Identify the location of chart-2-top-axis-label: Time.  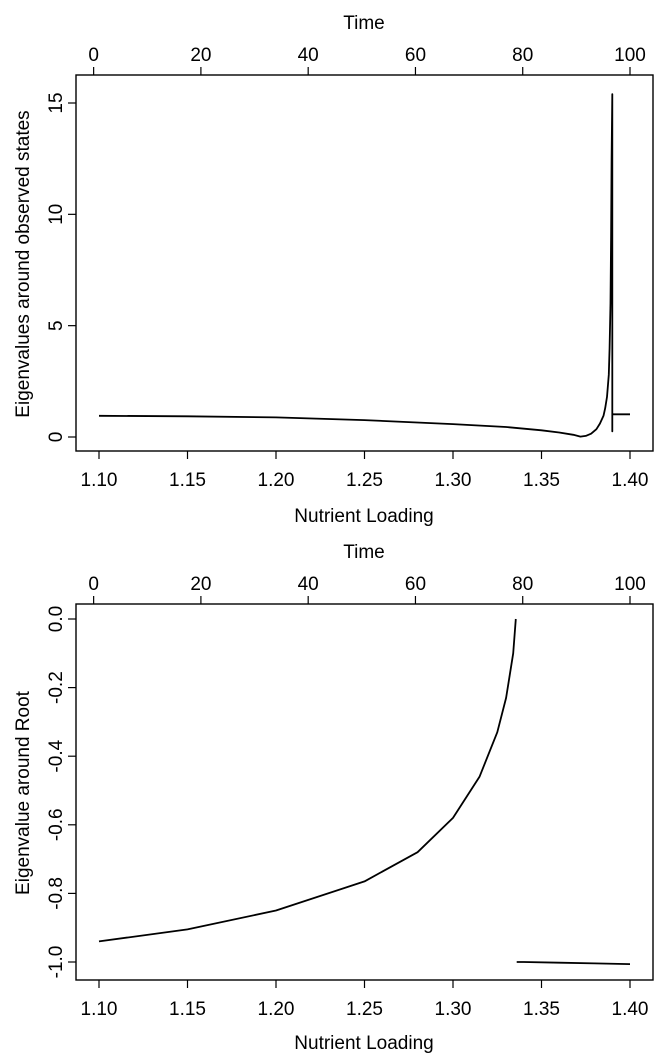
(364, 552).